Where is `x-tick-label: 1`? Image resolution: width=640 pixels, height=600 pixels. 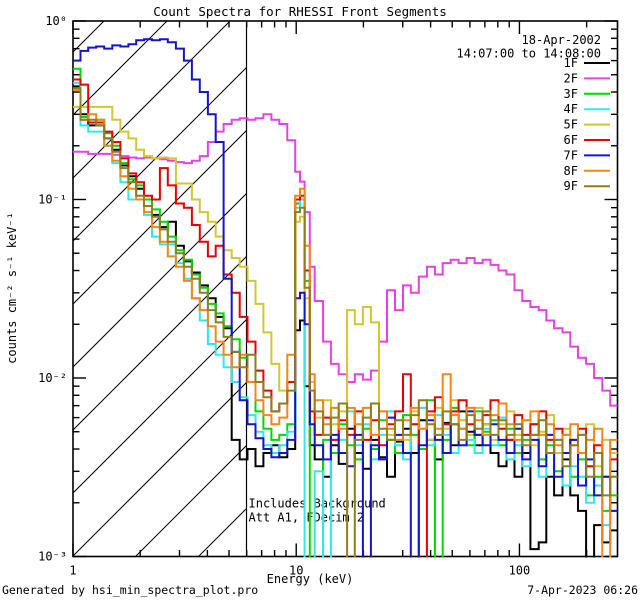
x-tick-label: 1 is located at coordinates (72, 571).